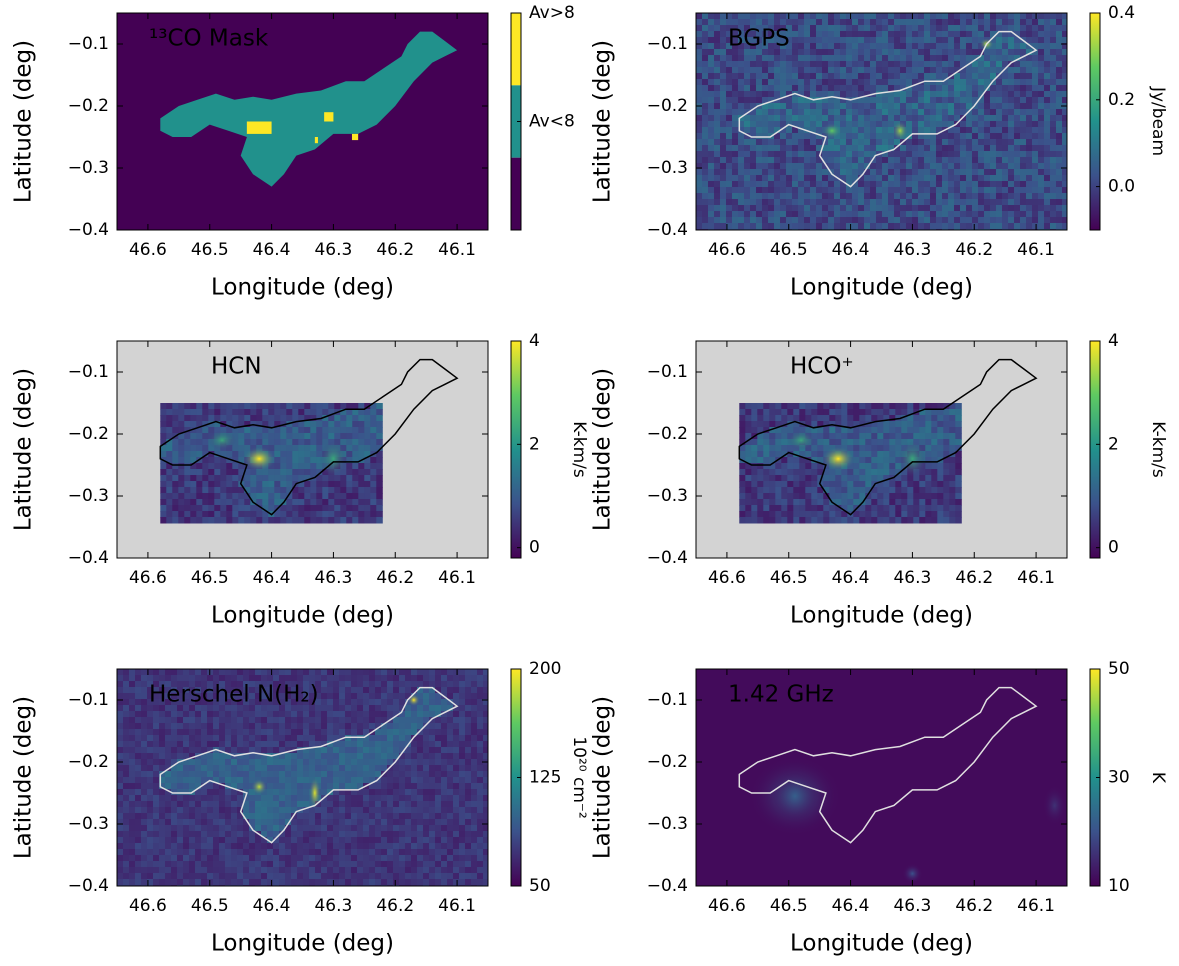 Image resolution: width=1179 pixels, height=966 pixels. I want to click on colorbar-tick-label: Av<8, so click(552, 122).